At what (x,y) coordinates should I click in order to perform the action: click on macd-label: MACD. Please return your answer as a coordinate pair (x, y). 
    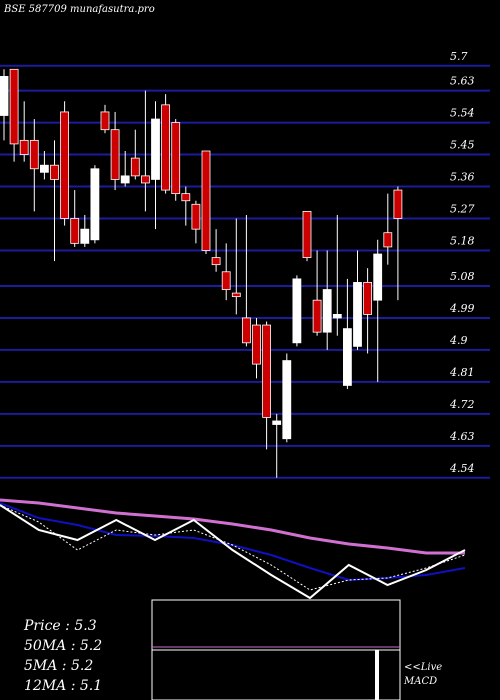
    Looking at the image, I should click on (420, 681).